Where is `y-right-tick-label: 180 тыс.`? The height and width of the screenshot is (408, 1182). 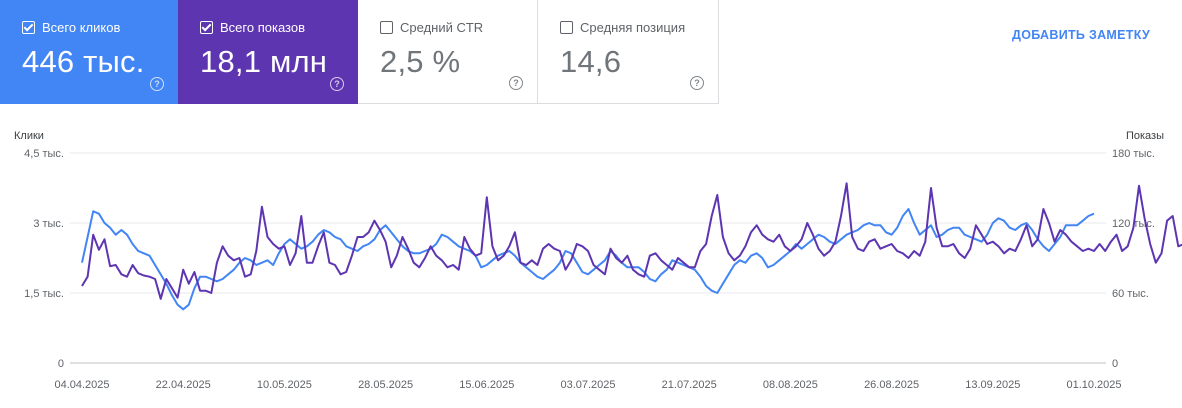 y-right-tick-label: 180 тыс. is located at coordinates (1133, 154).